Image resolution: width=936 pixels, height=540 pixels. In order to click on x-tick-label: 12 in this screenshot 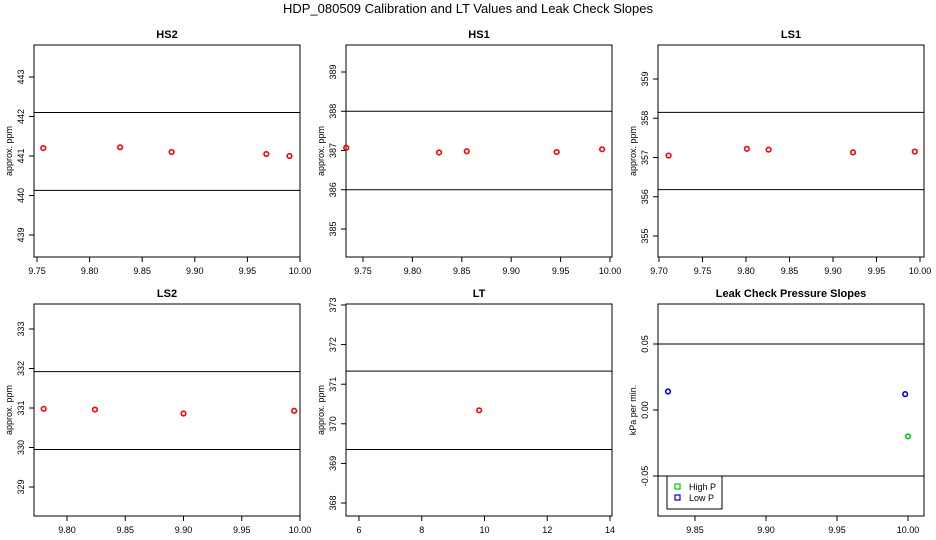, I will do `click(547, 530)`.